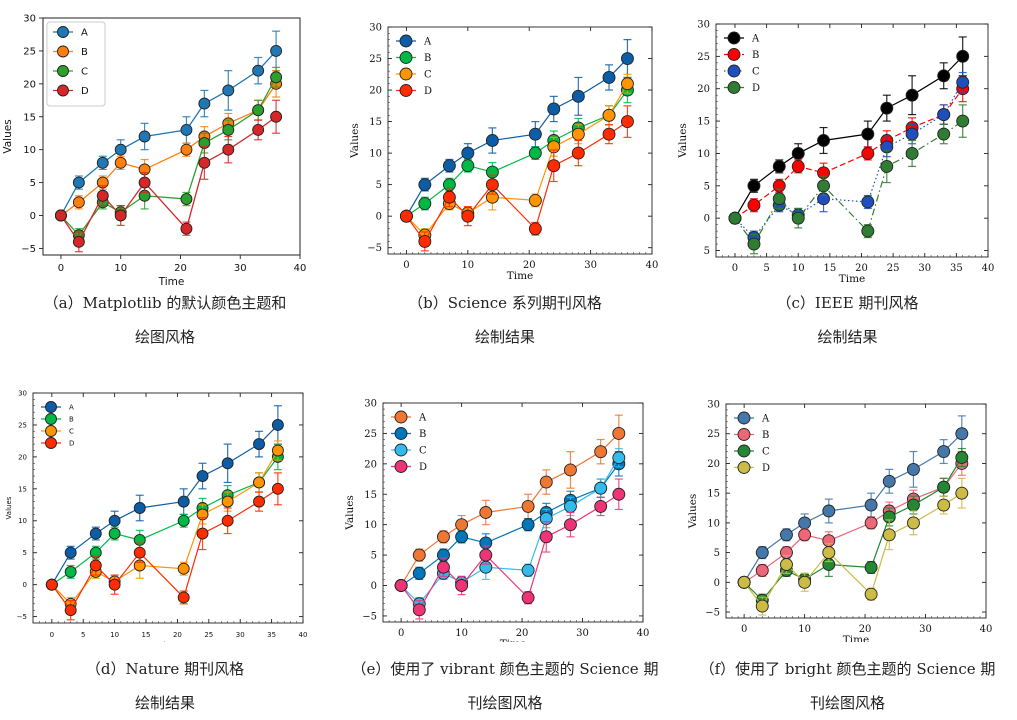 The width and height of the screenshot is (1017, 720). I want to click on y-tick-label: 0, so click(707, 219).